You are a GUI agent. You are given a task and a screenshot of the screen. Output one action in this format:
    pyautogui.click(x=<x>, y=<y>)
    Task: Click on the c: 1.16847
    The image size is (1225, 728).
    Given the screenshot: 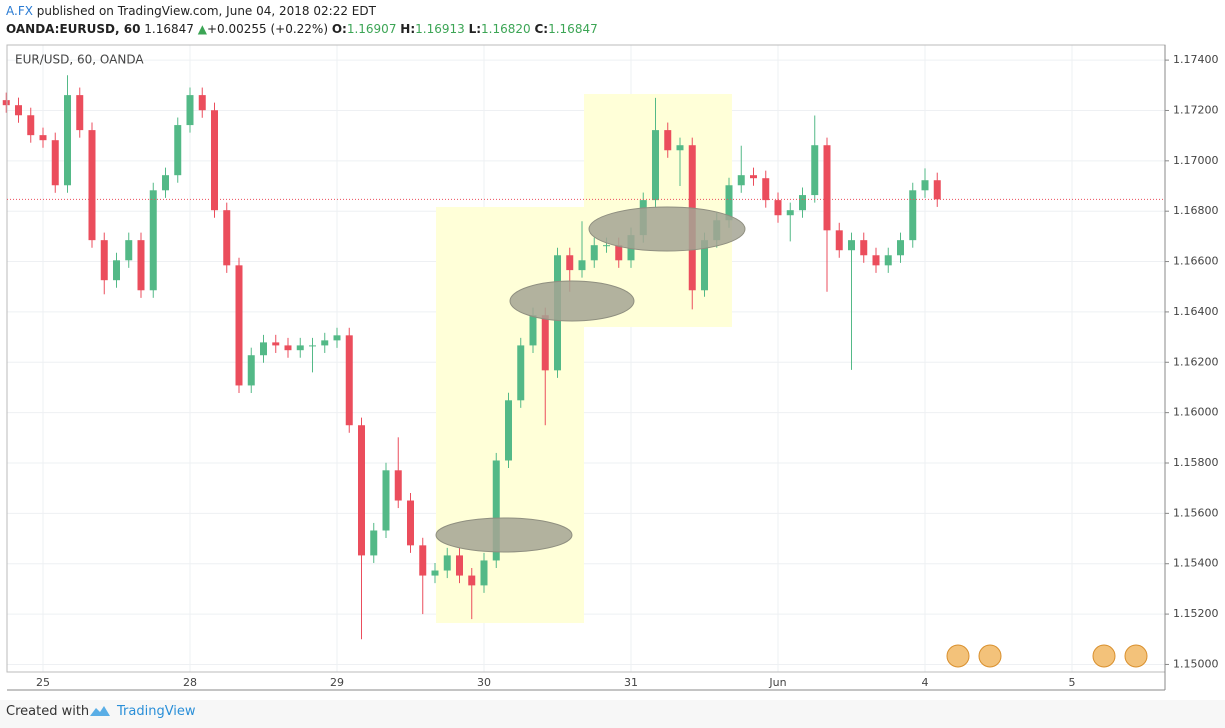 What is the action you would take?
    pyautogui.click(x=573, y=29)
    